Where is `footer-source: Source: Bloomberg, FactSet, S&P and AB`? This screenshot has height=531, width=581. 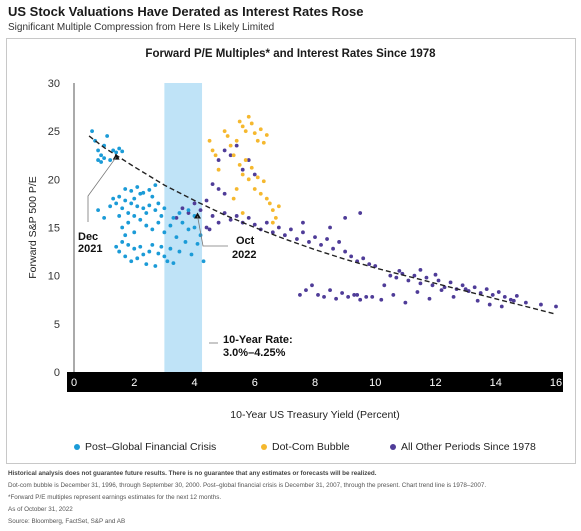 footer-source: Source: Bloomberg, FactSet, S&P and AB is located at coordinates (67, 521).